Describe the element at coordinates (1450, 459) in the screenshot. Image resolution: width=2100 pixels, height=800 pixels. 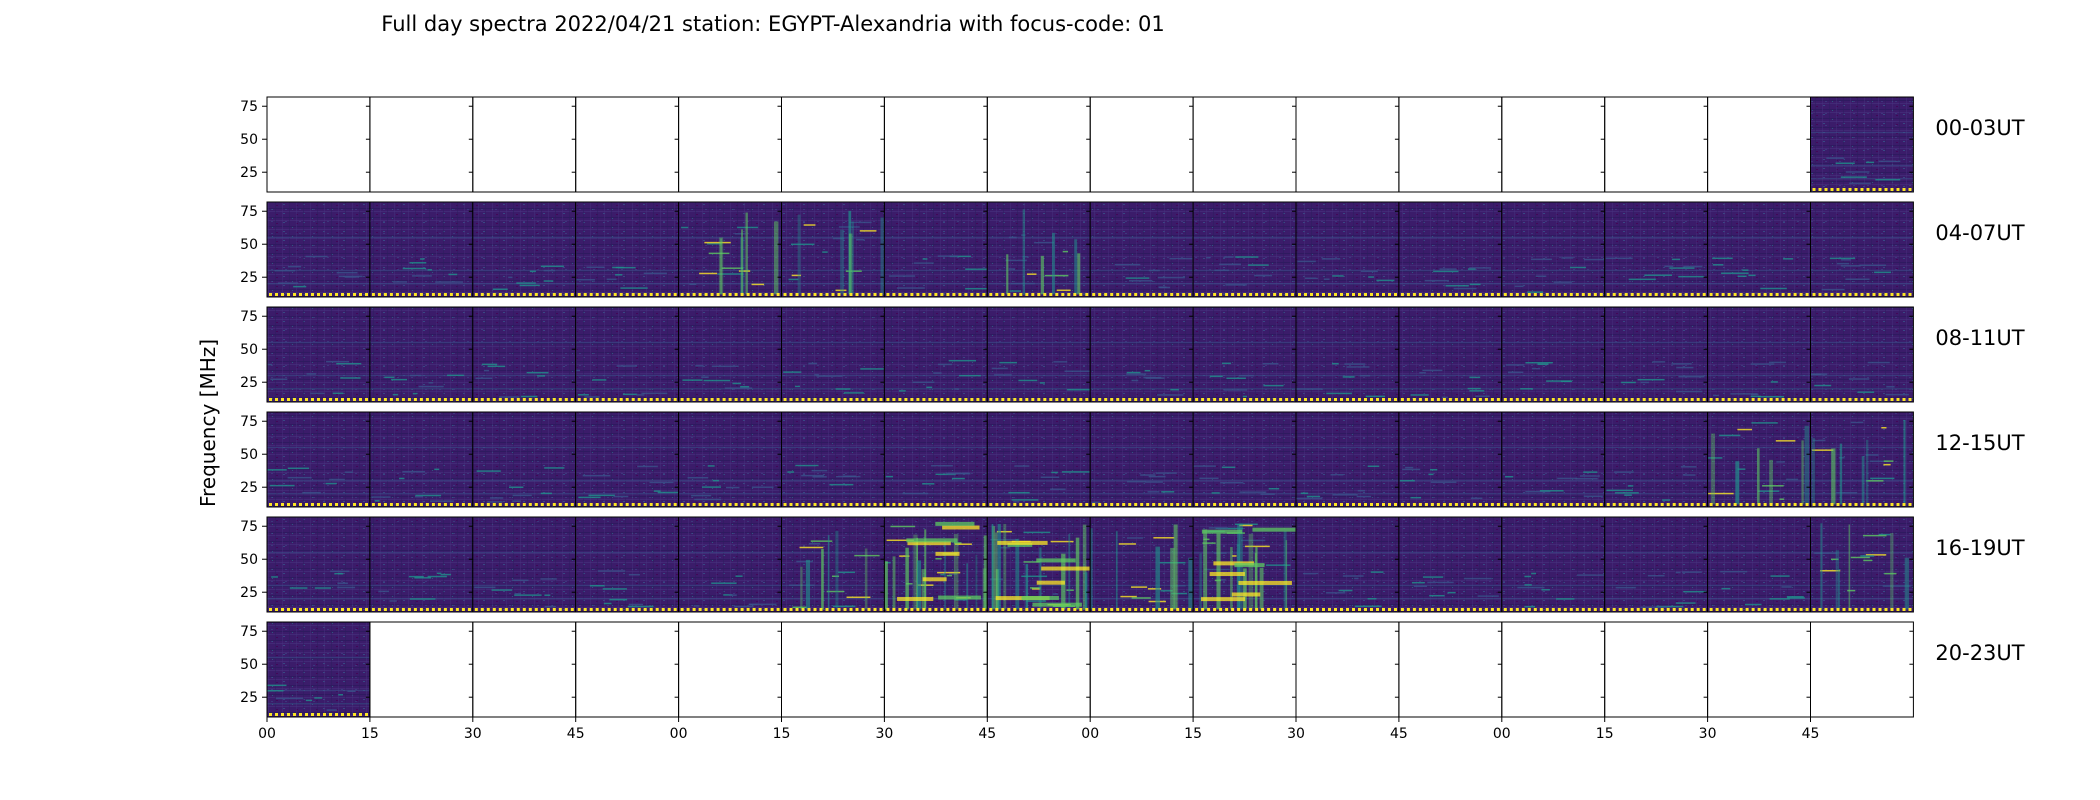
I see `spectrum-texture` at that location.